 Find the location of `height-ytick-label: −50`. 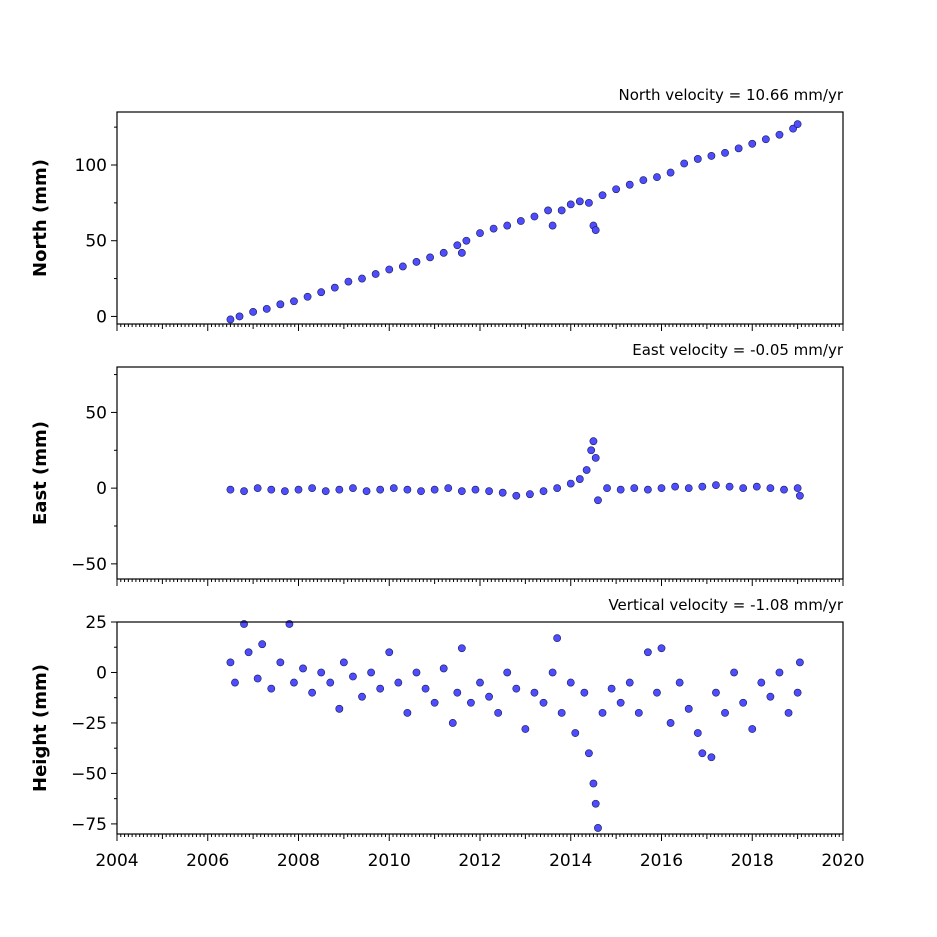

height-ytick-label: −50 is located at coordinates (89, 774).